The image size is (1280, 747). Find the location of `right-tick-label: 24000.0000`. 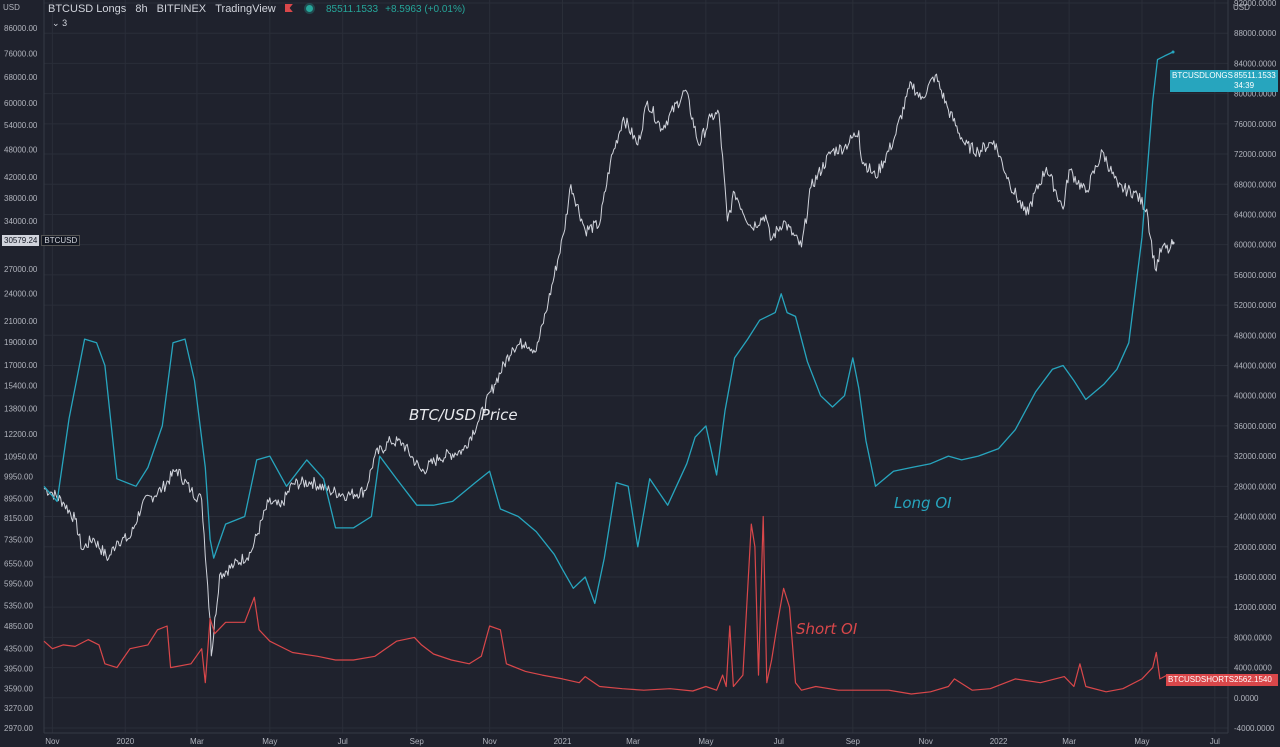

right-tick-label: 24000.0000 is located at coordinates (1255, 517).